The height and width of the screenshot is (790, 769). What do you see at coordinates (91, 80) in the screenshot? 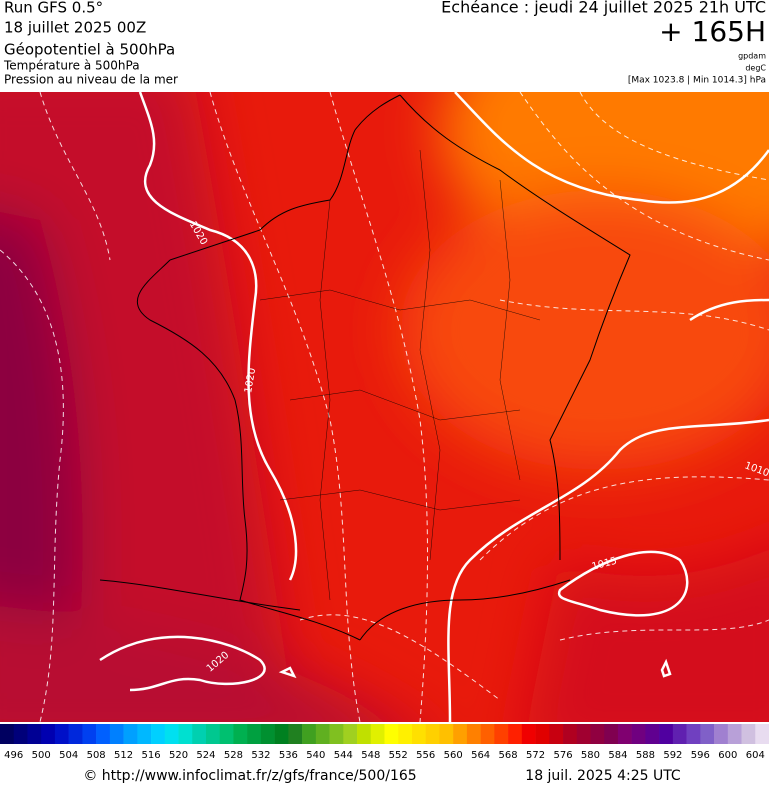
I see `field: Pression au niveau de la mer` at bounding box center [91, 80].